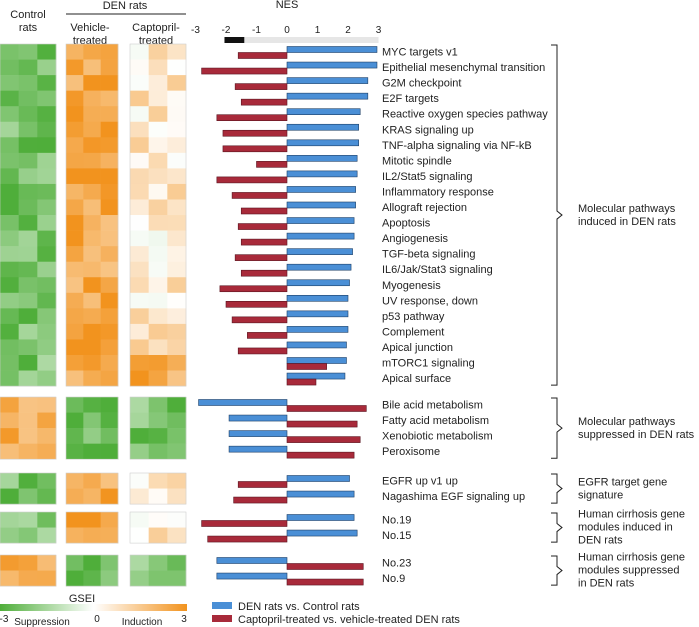 The image size is (699, 627). I want to click on nes-tick-label: -2, so click(226, 30).